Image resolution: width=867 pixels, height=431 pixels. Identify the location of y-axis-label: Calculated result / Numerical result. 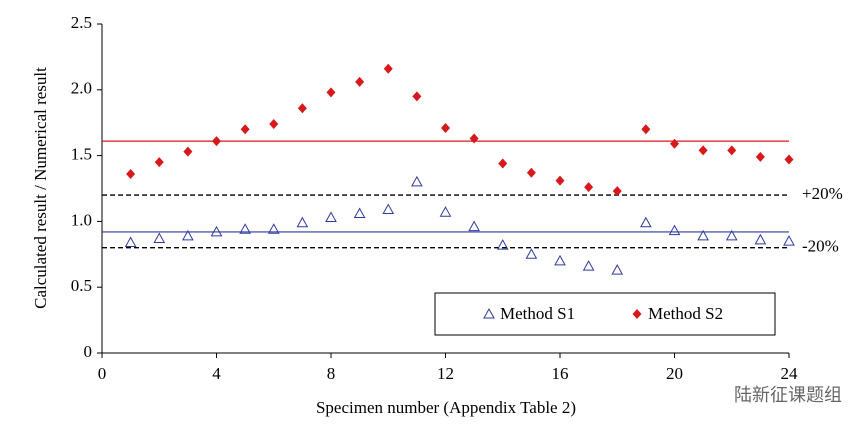
(40, 188).